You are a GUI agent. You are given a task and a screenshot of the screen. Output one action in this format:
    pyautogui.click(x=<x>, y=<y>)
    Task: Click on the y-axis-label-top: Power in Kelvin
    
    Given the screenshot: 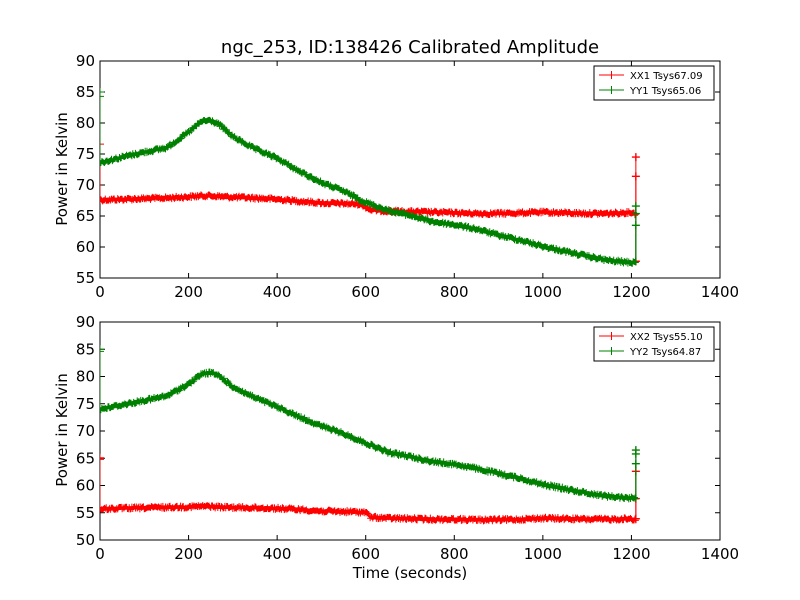 What is the action you would take?
    pyautogui.click(x=62, y=169)
    